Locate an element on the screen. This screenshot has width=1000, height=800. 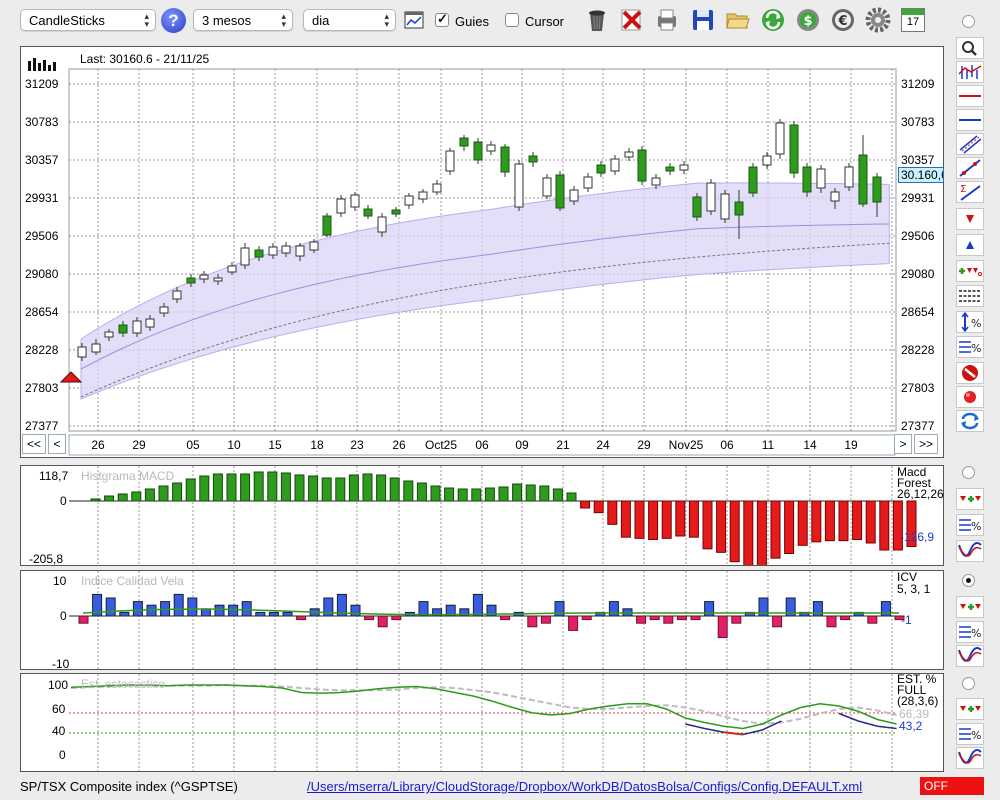
stoch-signals-button is located at coordinates (970, 709).